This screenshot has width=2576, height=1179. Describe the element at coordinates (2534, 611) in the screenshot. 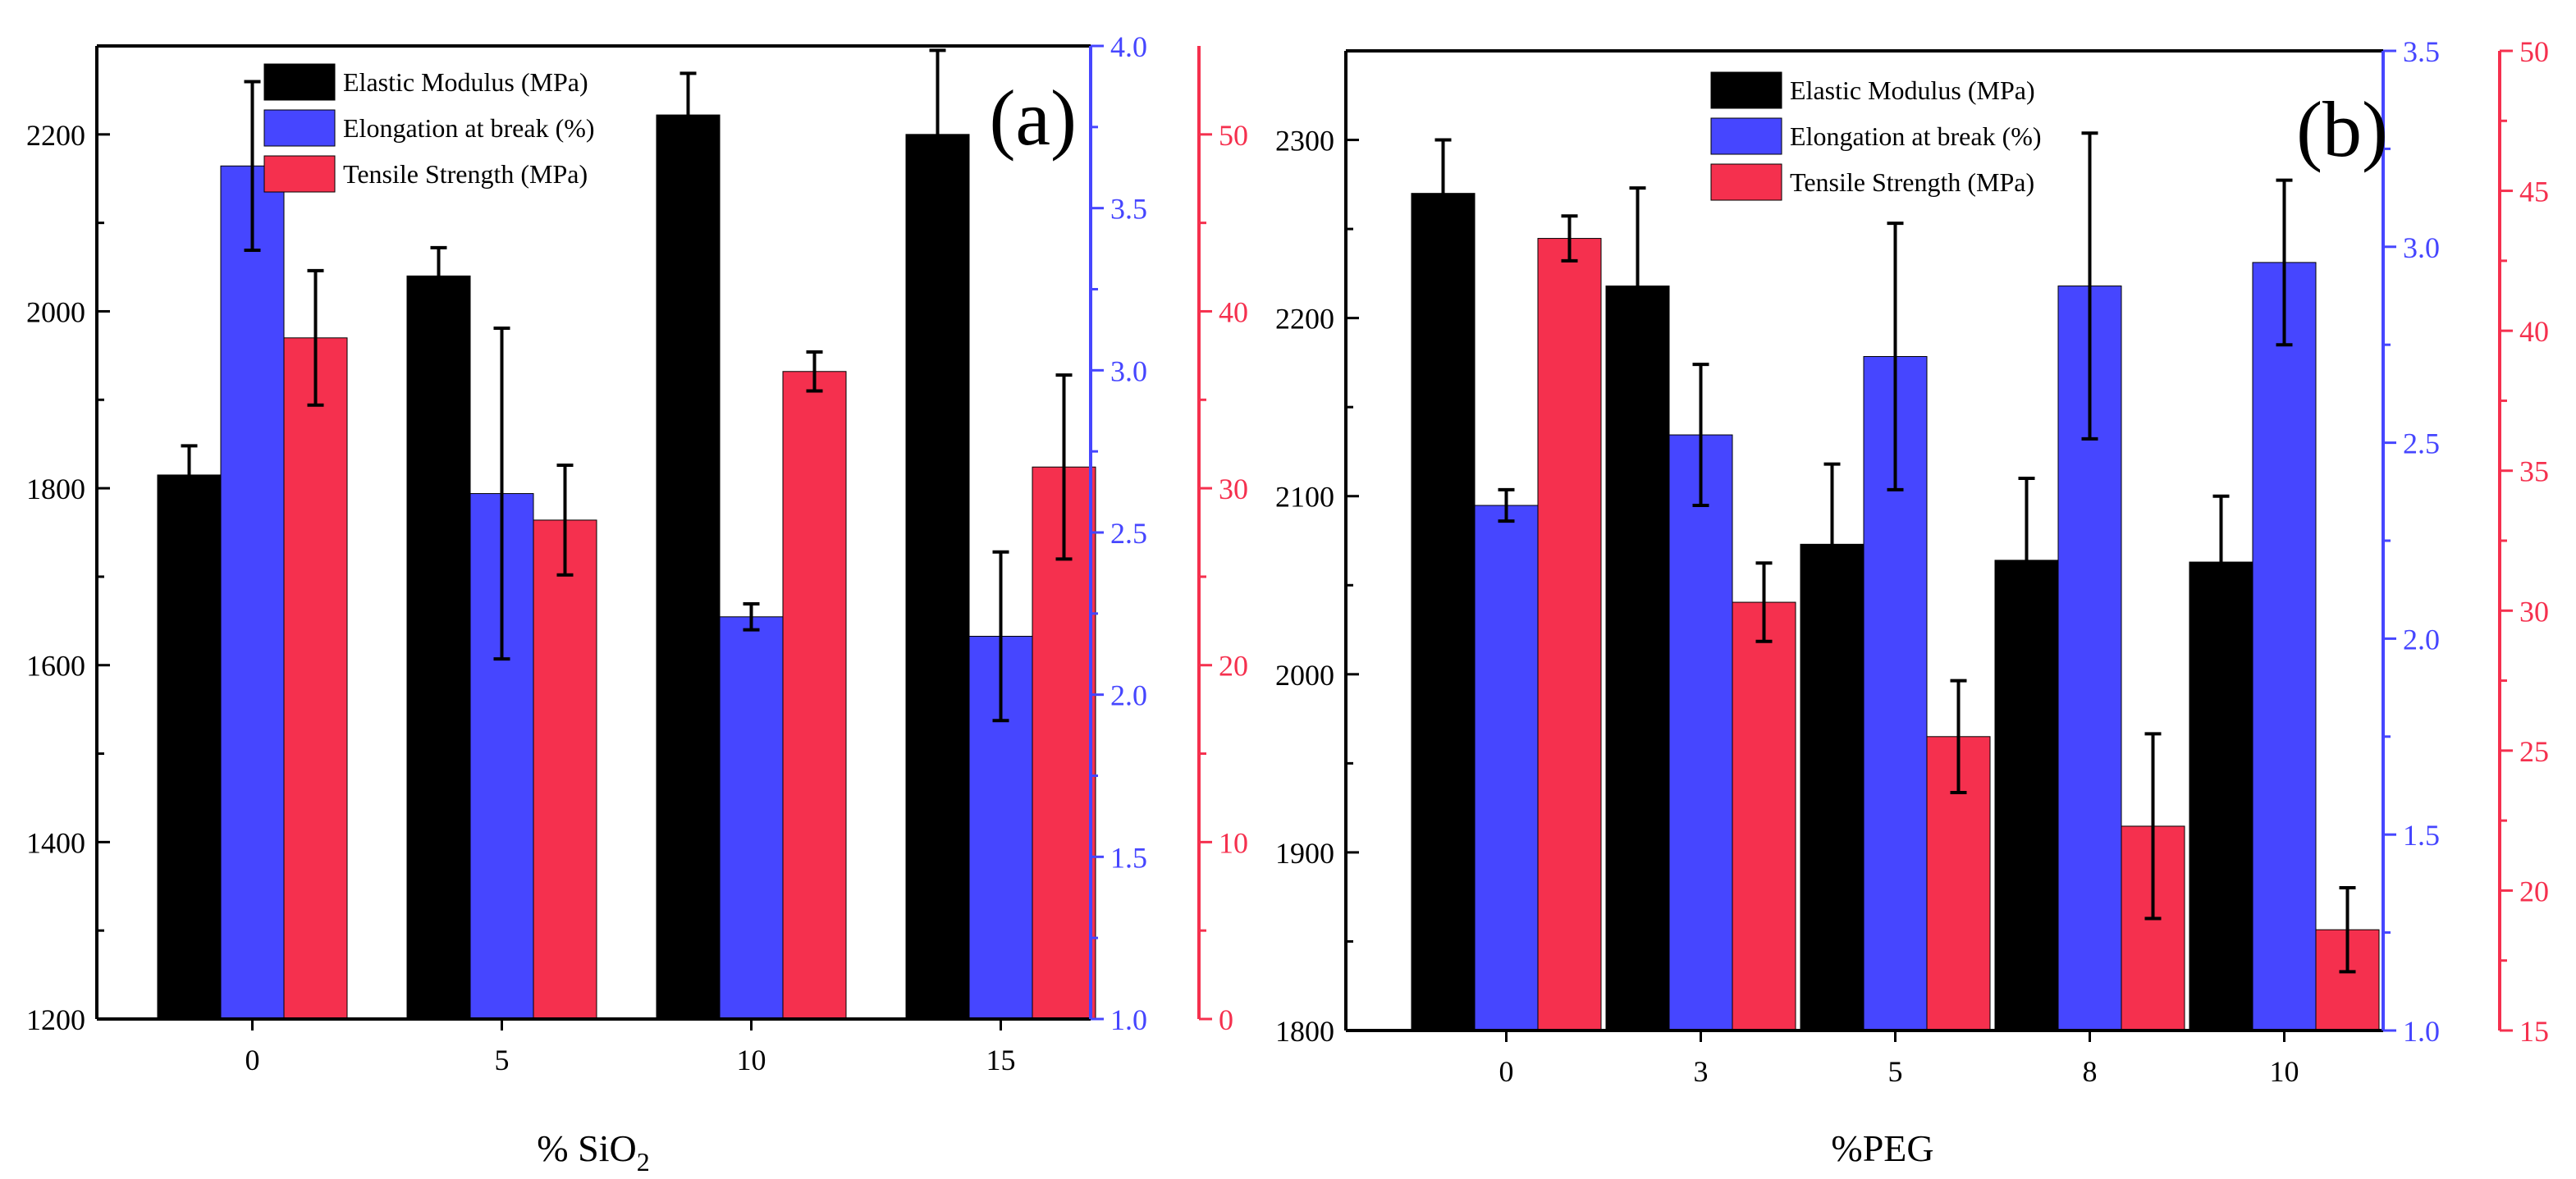

I see `panel-b-red-tick-label: 30` at that location.